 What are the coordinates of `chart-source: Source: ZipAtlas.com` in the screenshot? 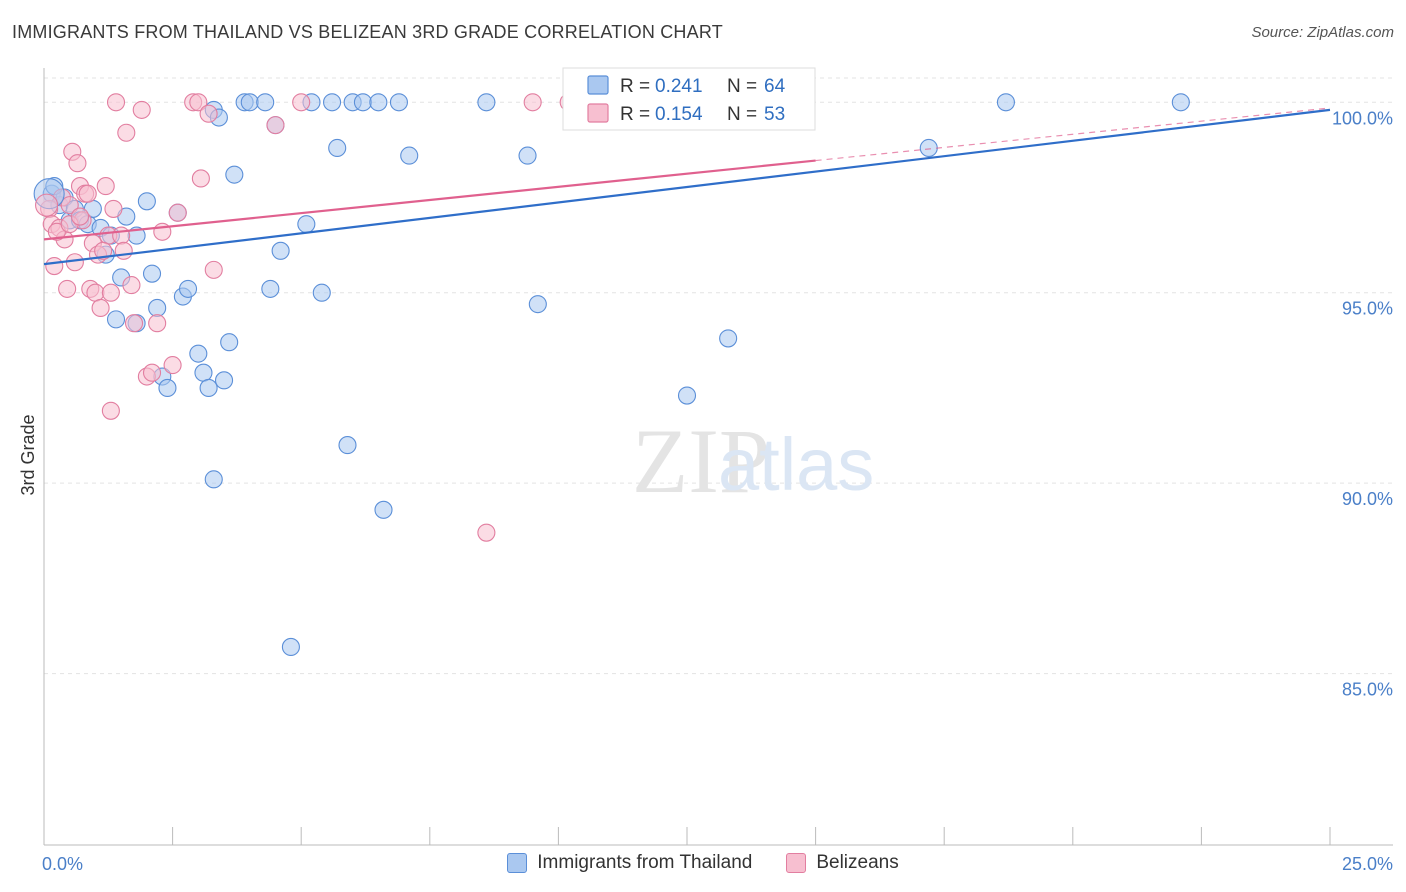 It's located at (1322, 32).